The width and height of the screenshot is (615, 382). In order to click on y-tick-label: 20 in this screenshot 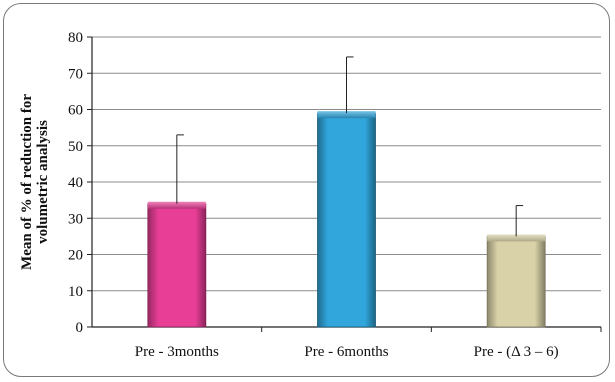, I will do `click(75, 256)`.